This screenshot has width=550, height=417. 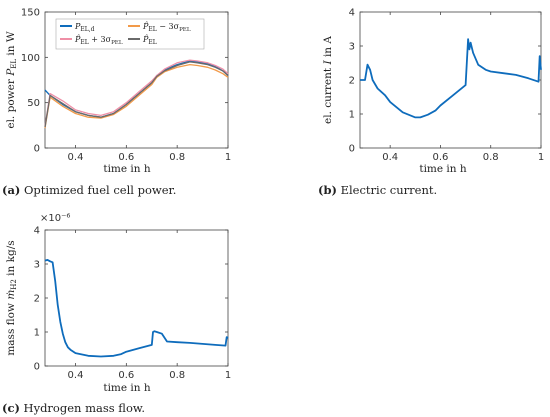 I want to click on panel-c-plot: 0.4 0.6 0.8 1 0 1 2 3 4, so click(x=133, y=304).